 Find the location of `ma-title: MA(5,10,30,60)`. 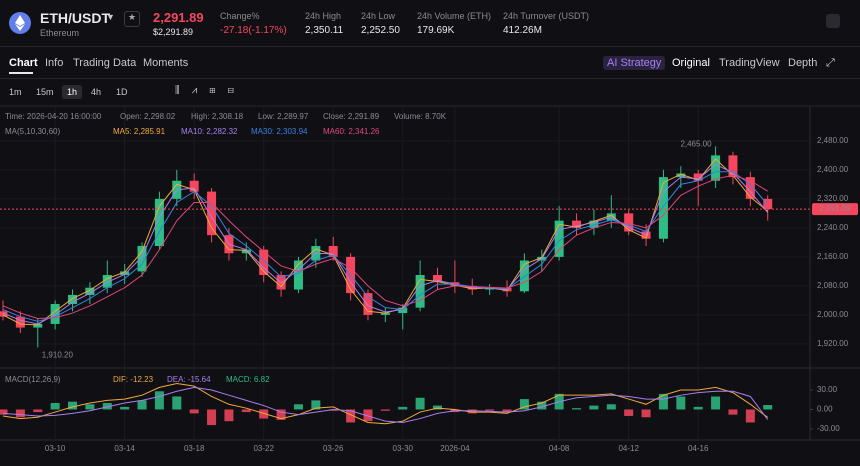

ma-title: MA(5,10,30,60) is located at coordinates (33, 131).